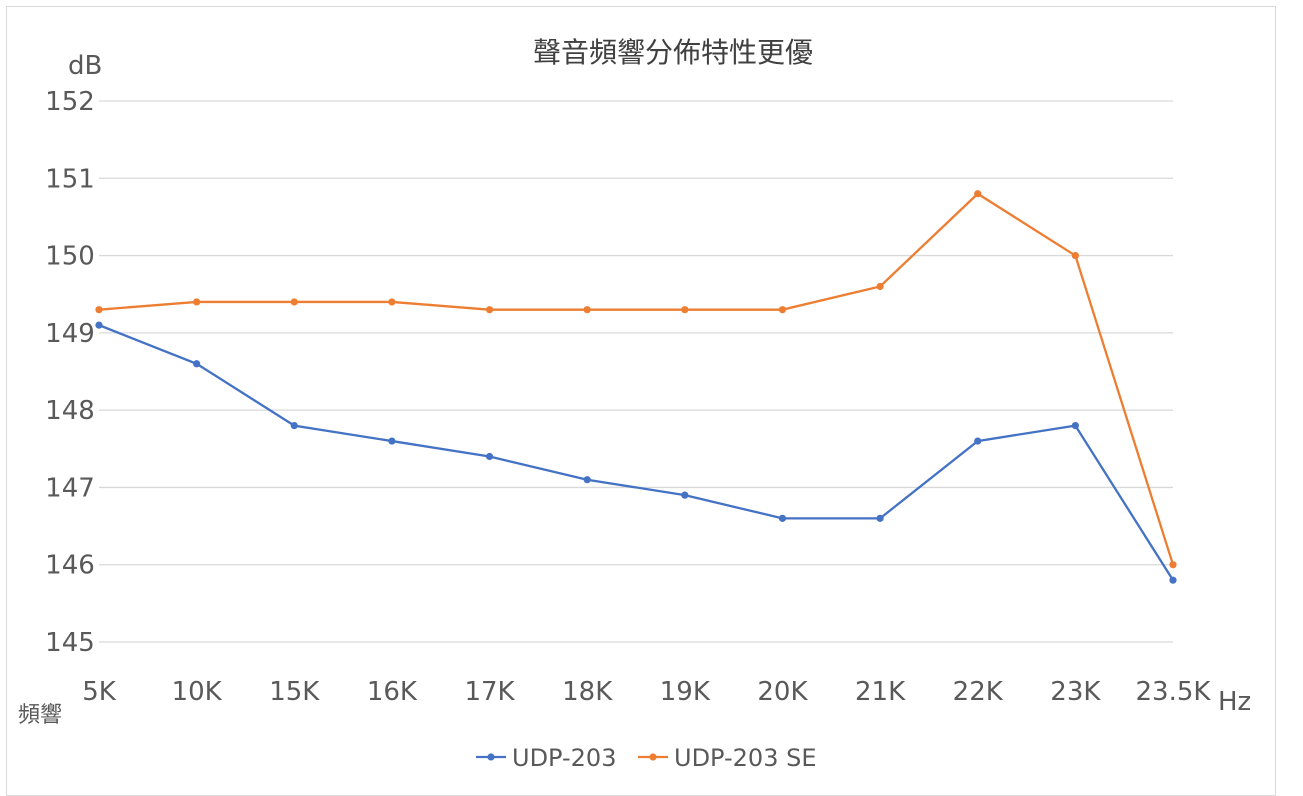 The height and width of the screenshot is (796, 1303). Describe the element at coordinates (197, 692) in the screenshot. I see `x-tick-label: 10K` at that location.